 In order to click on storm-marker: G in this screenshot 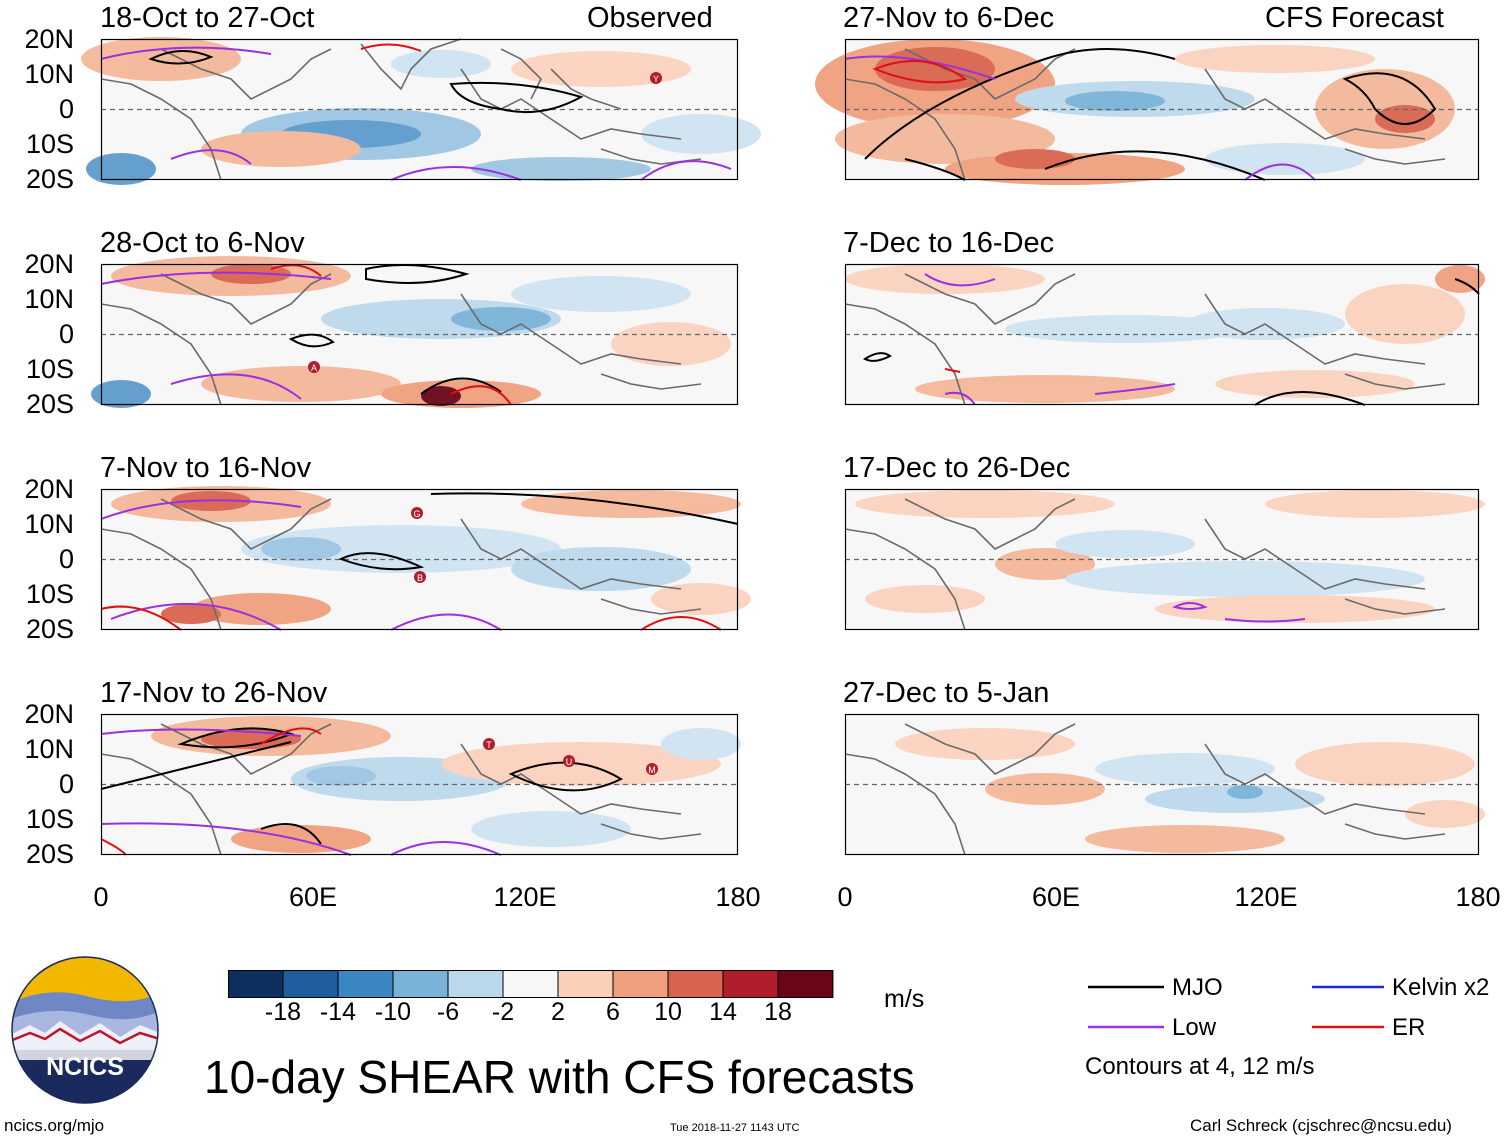, I will do `click(417, 513)`.